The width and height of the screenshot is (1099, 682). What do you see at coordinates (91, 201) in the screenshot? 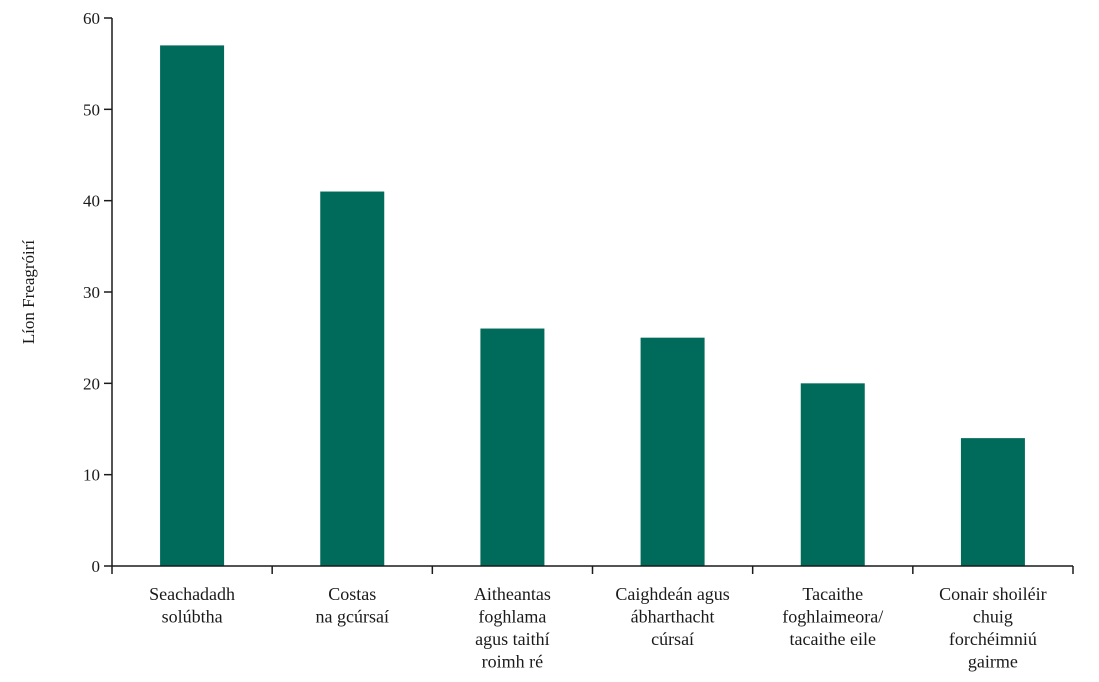
I see `y-tick-label: 40` at bounding box center [91, 201].